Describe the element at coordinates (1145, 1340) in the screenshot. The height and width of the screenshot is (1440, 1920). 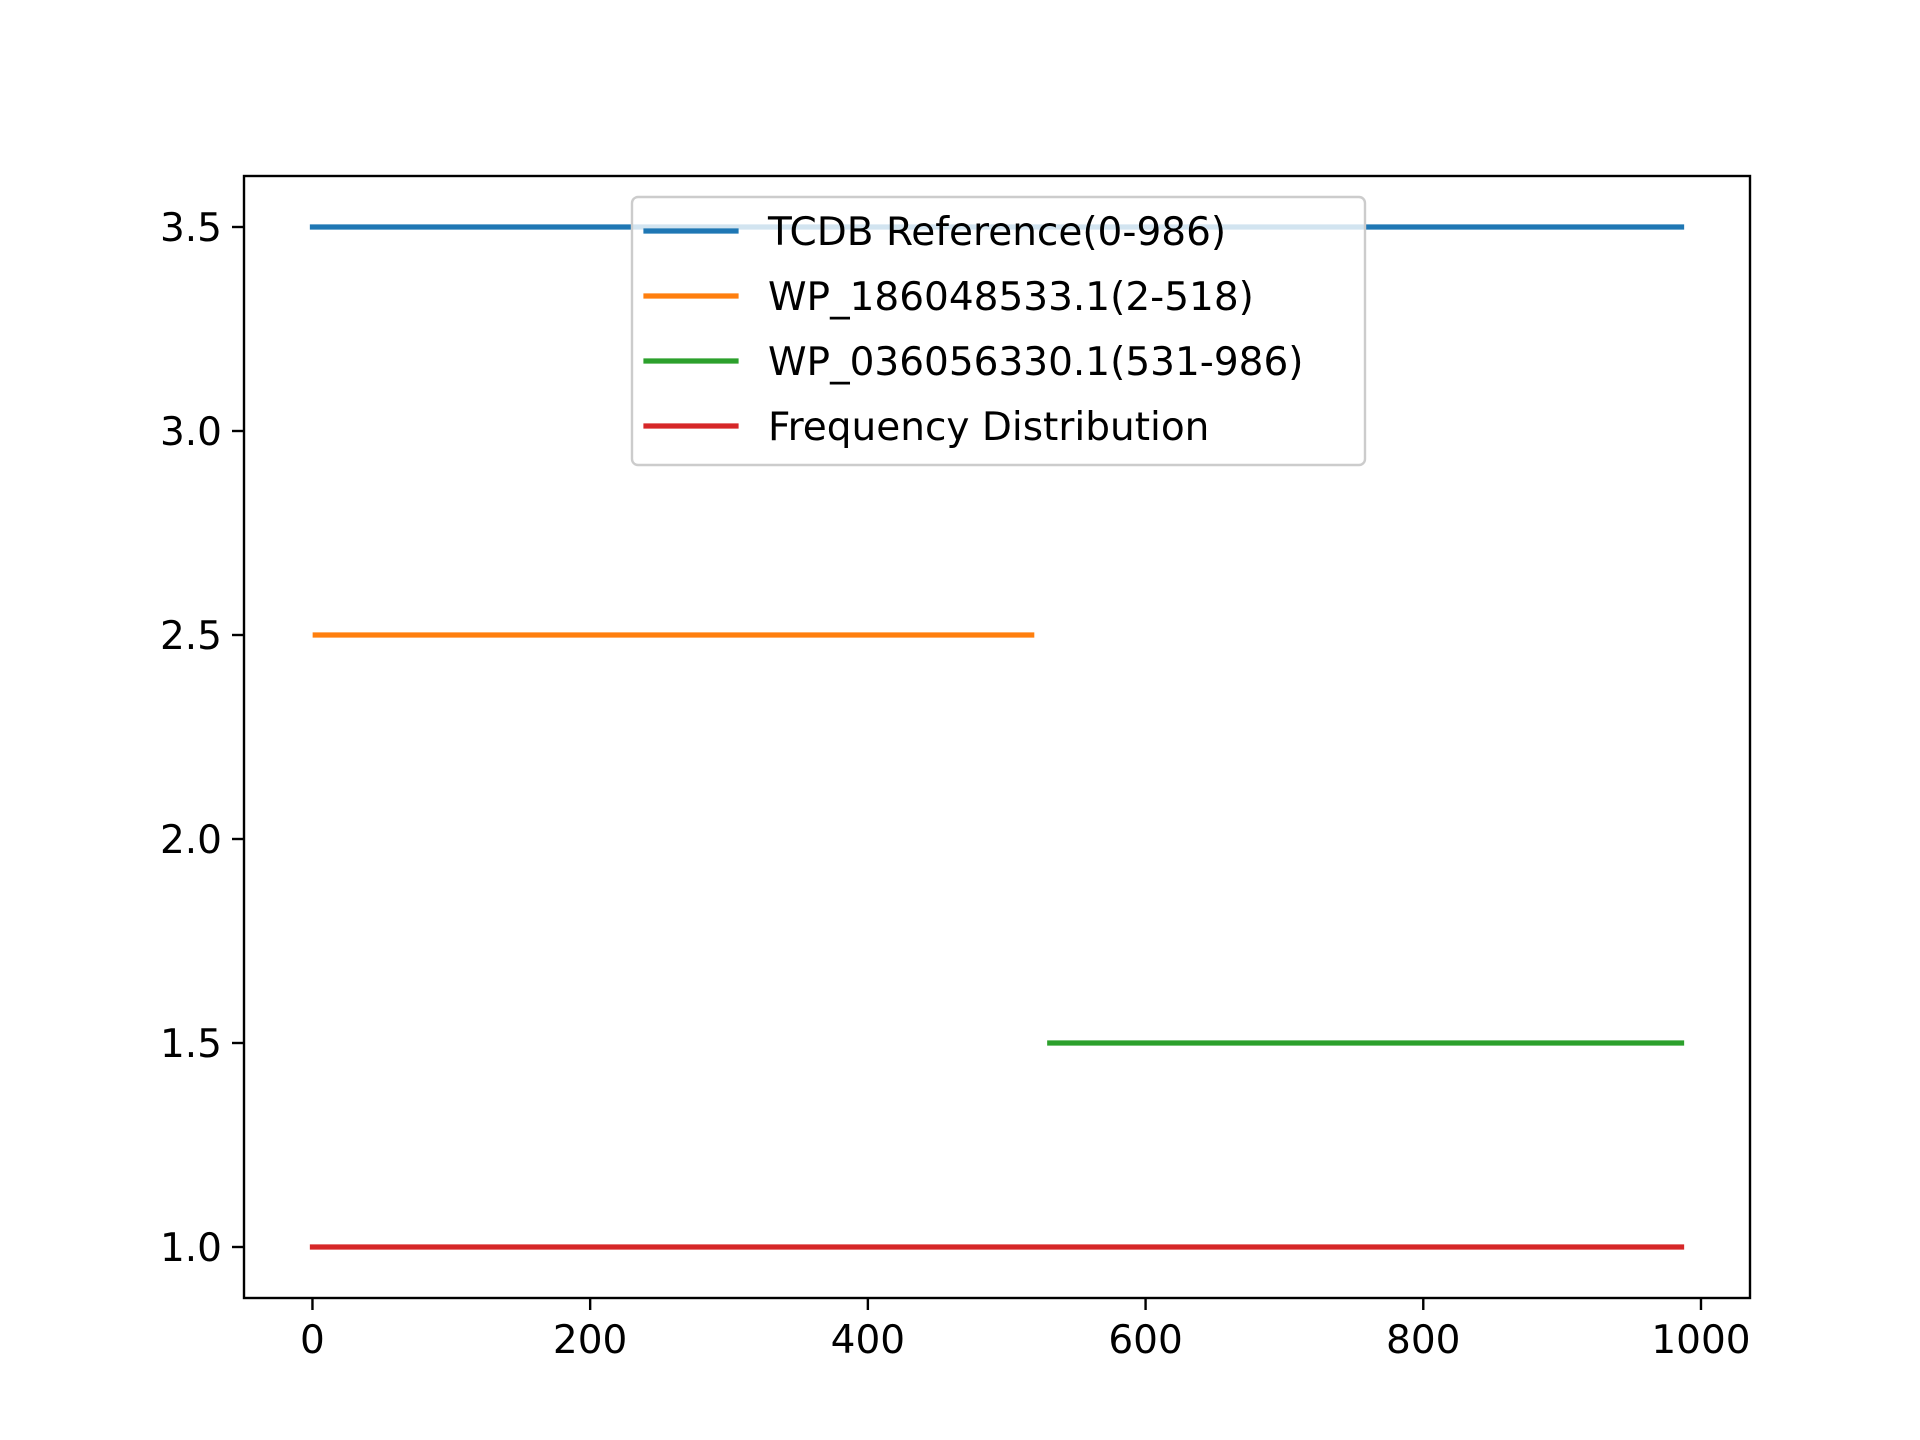
I see `x-tick-label: 600` at that location.